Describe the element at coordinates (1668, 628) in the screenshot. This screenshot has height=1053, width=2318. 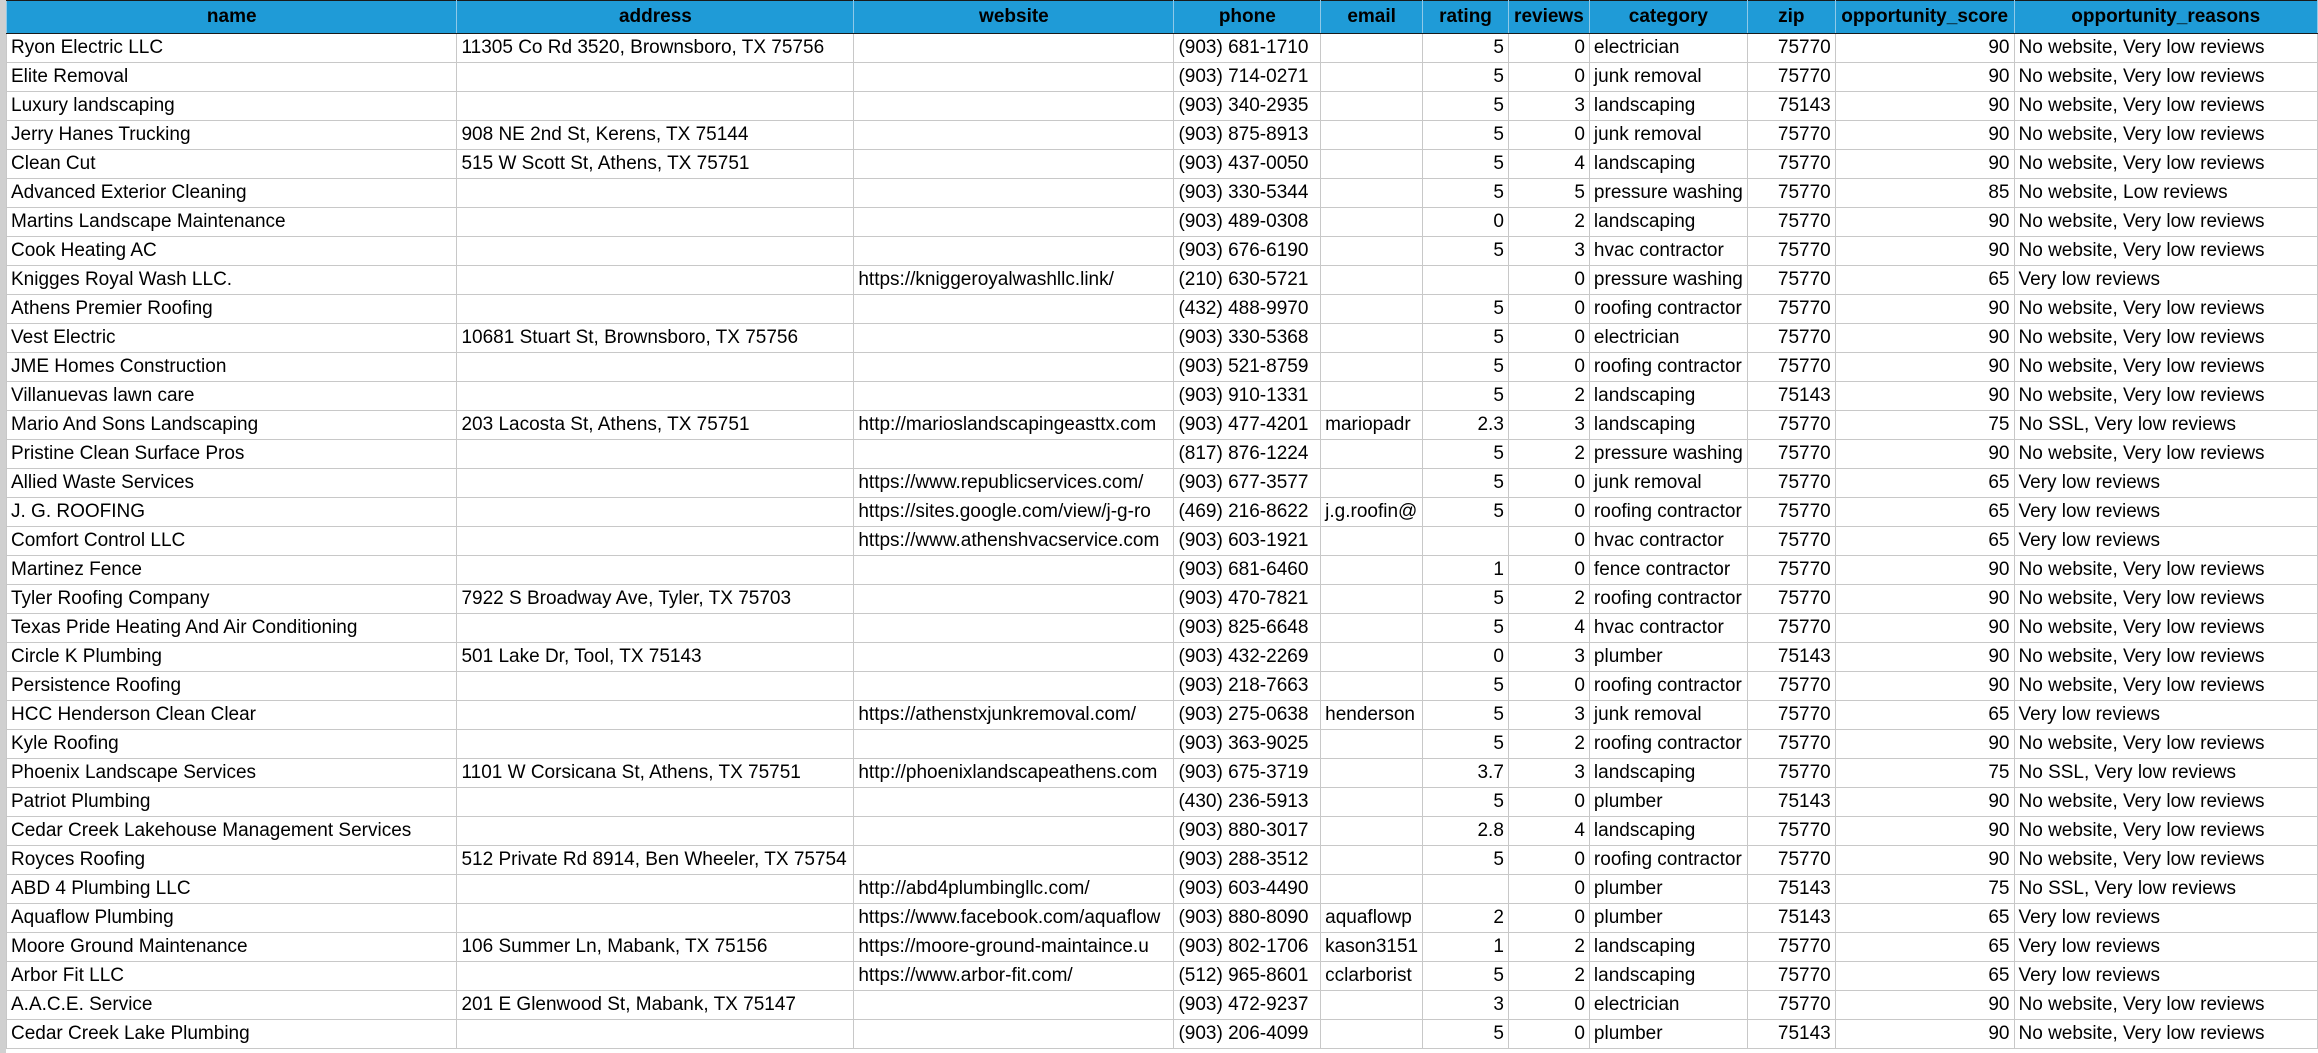
I see `cell: hvac contractor` at that location.